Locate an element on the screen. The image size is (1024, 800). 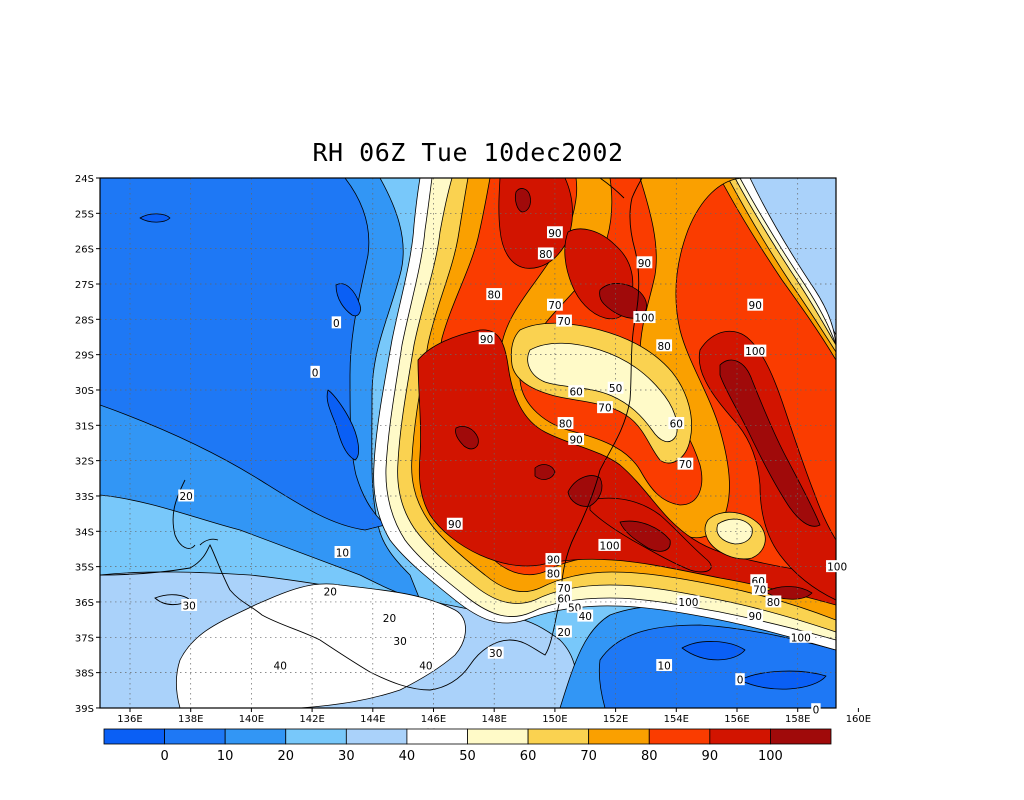
lat-tick-label: 36S is located at coordinates (84, 603).